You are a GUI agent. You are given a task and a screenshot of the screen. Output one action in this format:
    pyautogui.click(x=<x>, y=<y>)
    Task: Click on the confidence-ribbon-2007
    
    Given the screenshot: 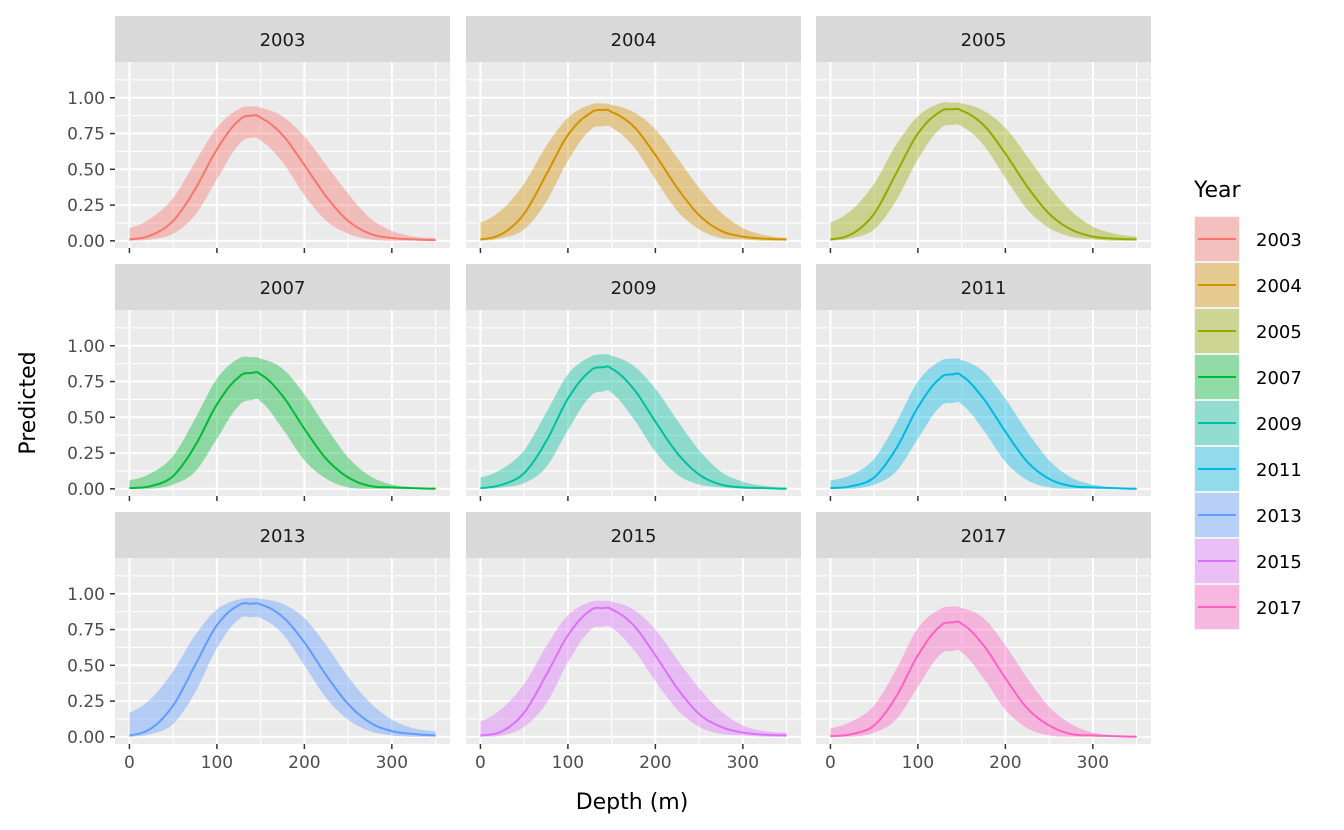 What is the action you would take?
    pyautogui.click(x=282, y=422)
    